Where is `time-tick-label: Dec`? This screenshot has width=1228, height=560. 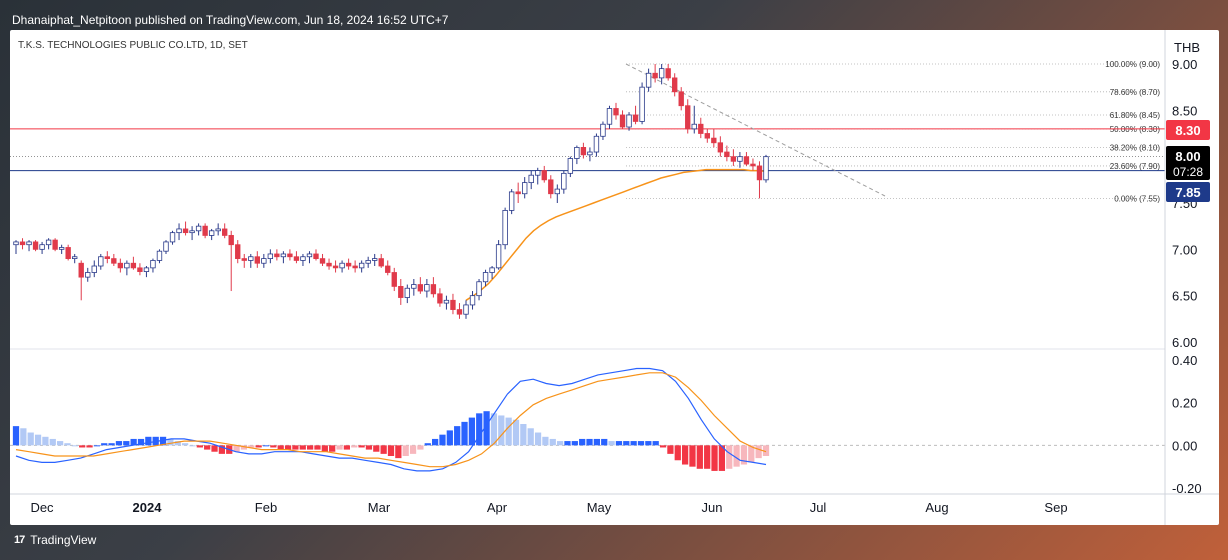
time-tick-label: Dec is located at coordinates (42, 507).